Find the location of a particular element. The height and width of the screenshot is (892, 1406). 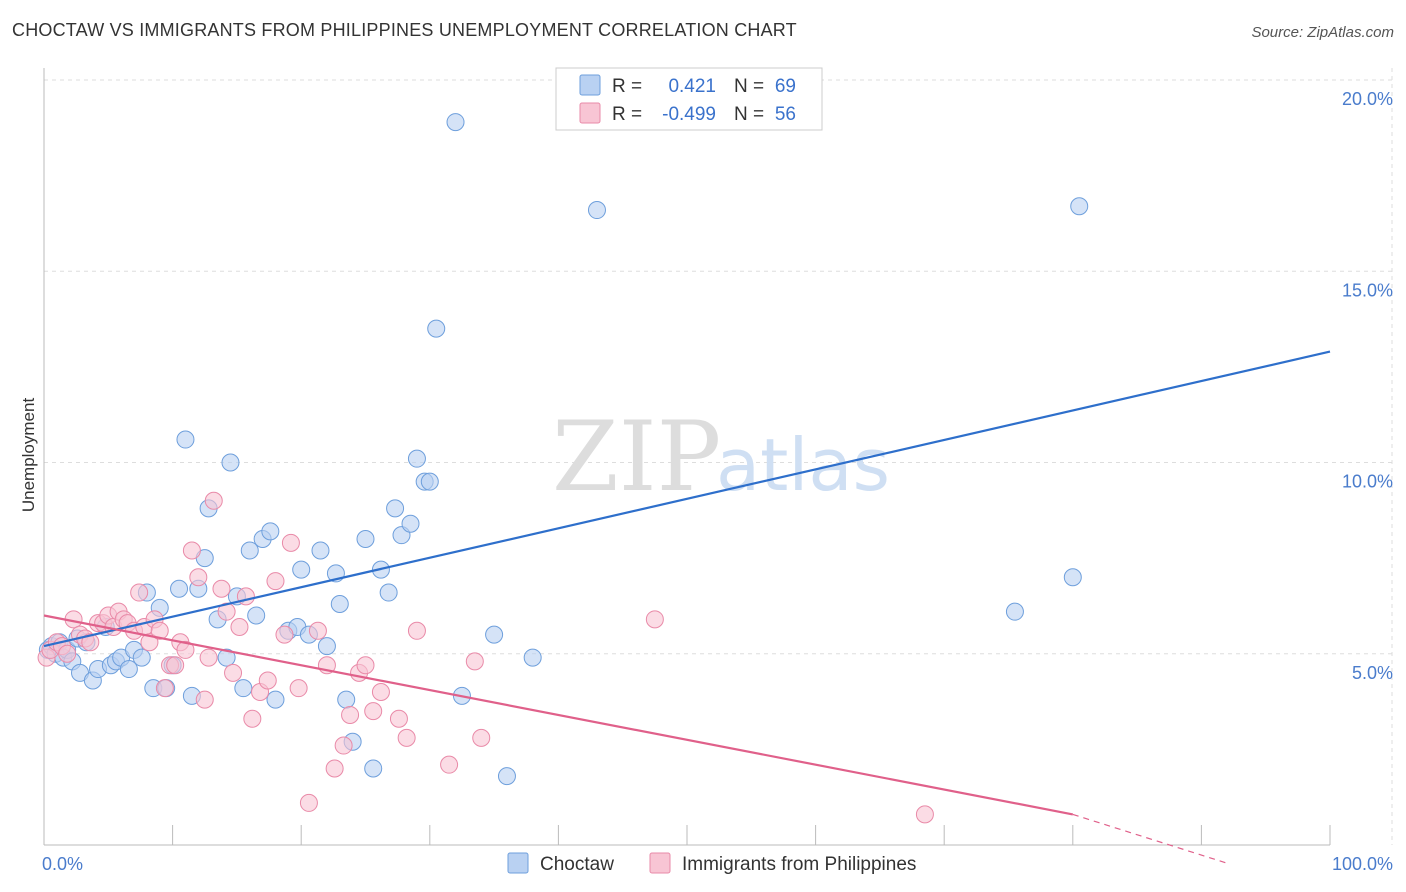

legend-swatch-choctaw is located at coordinates (590, 85).